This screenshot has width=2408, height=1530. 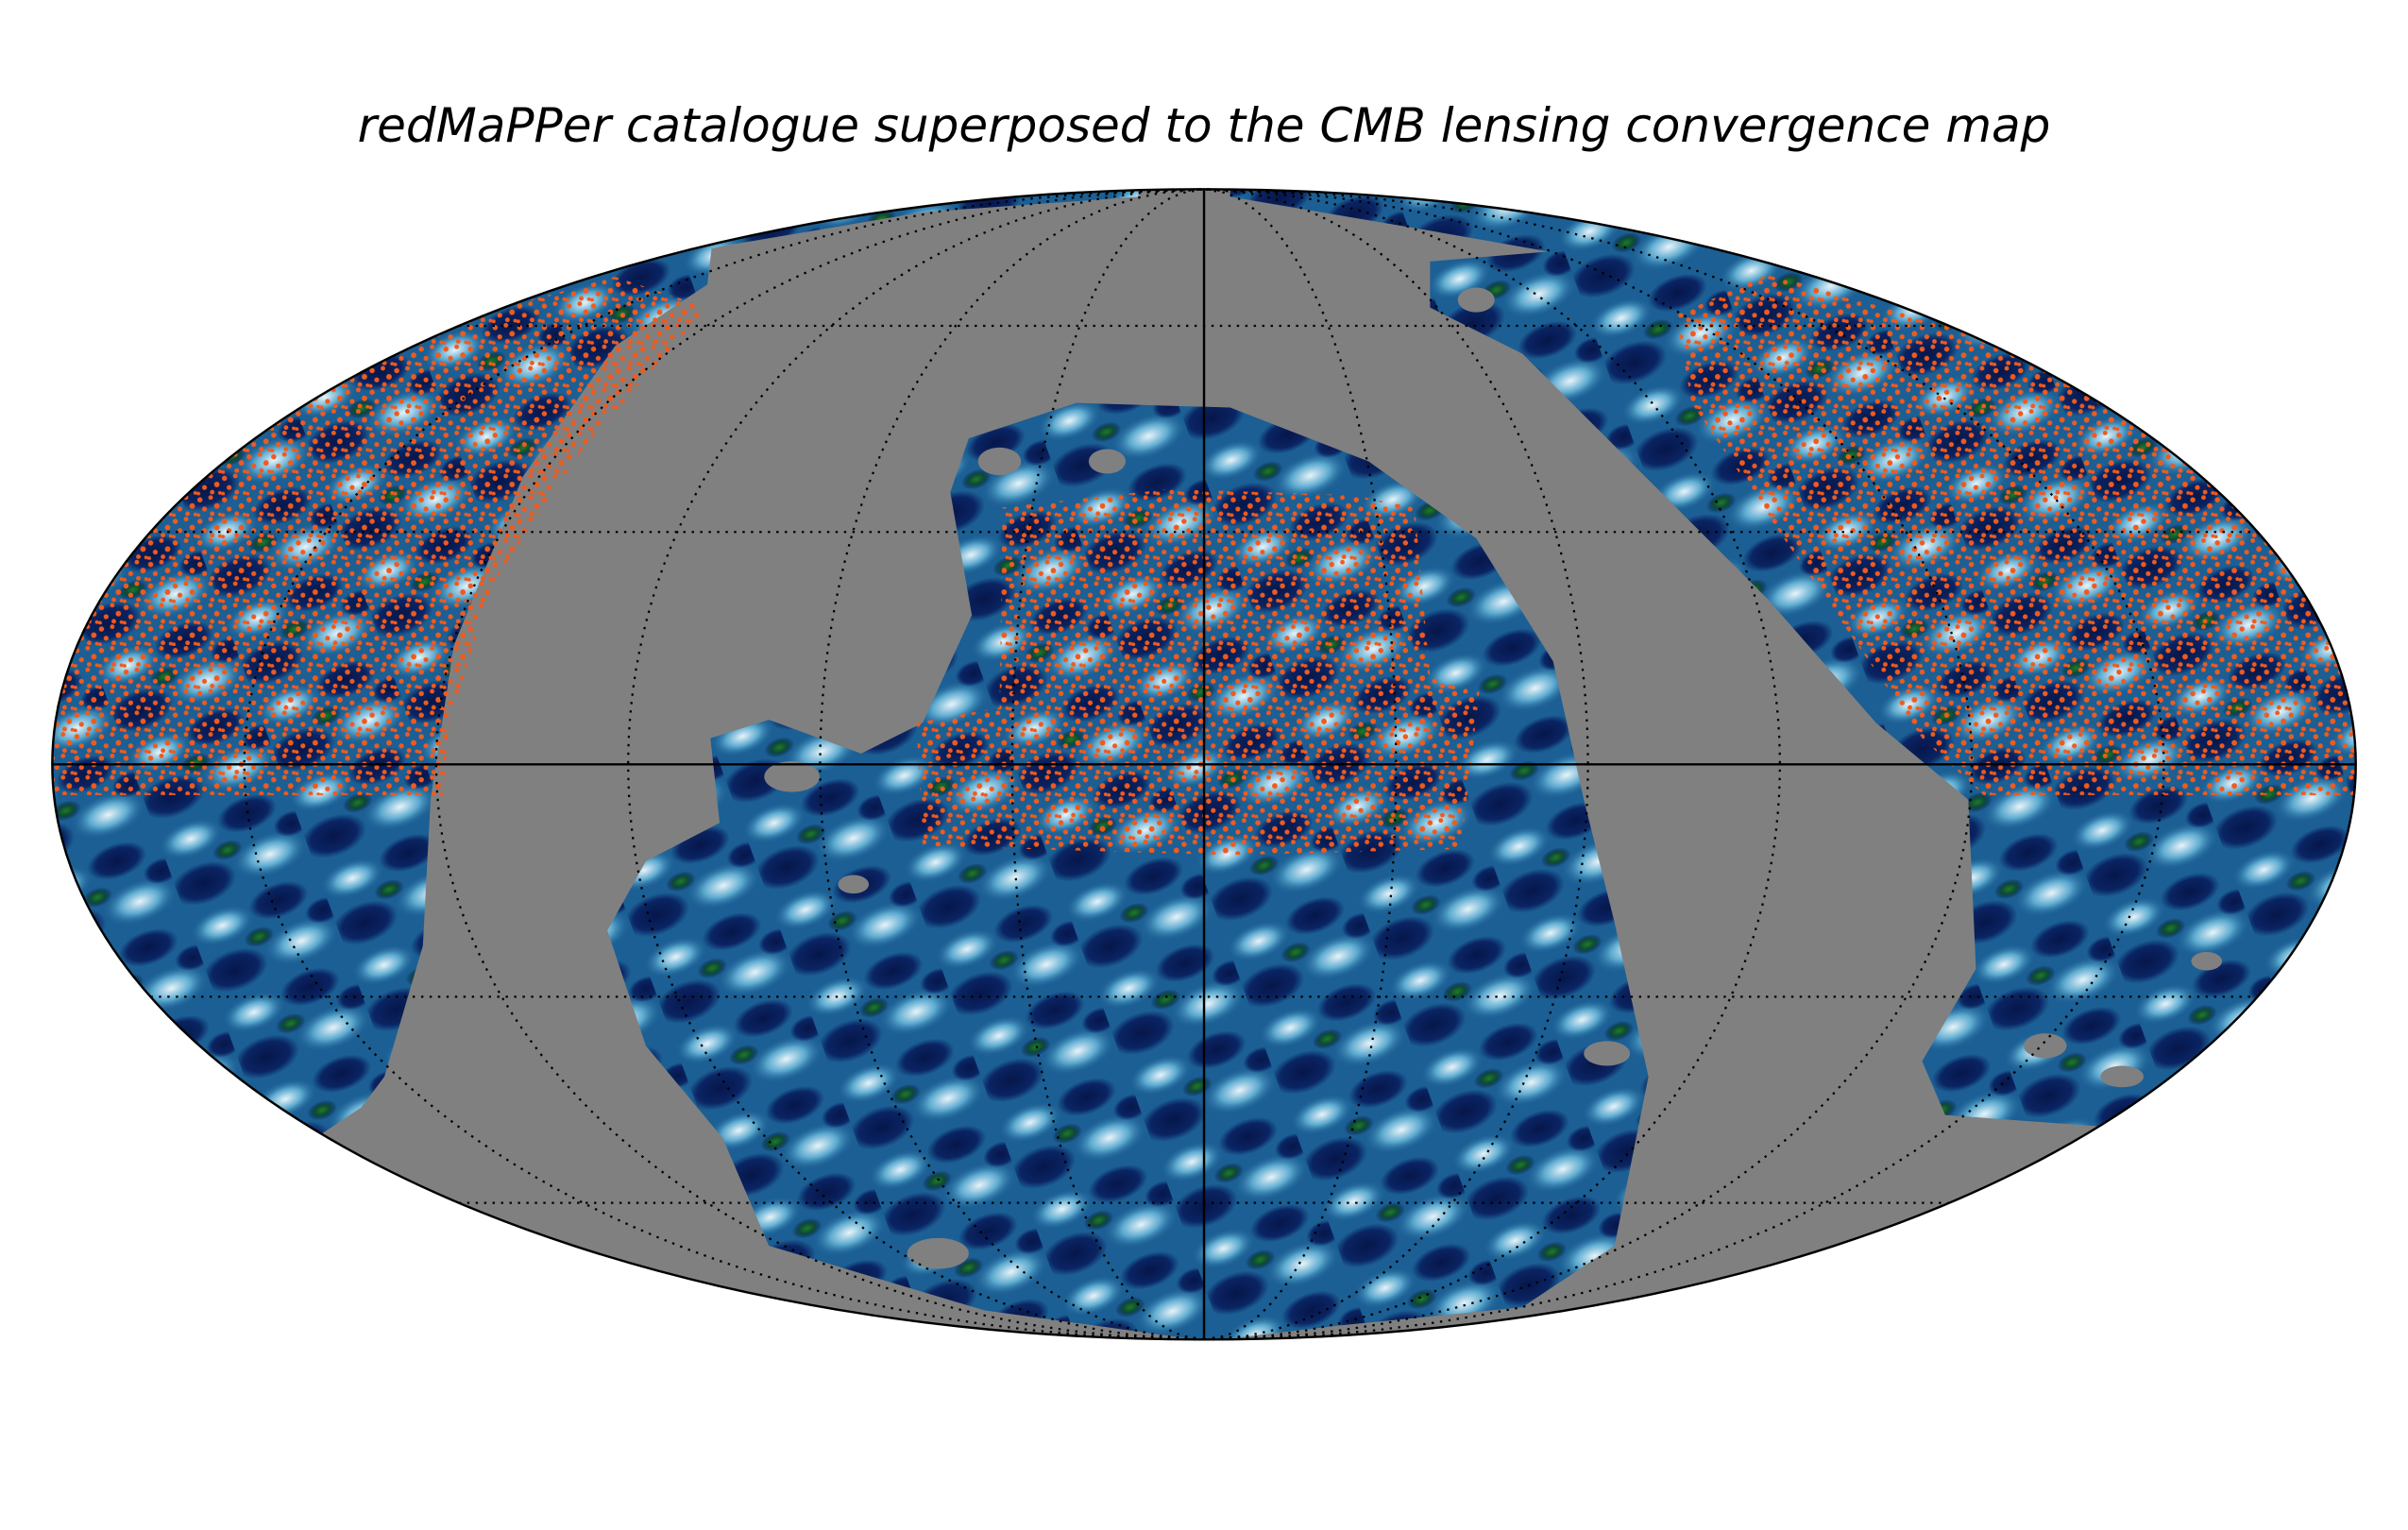 I want to click on cluster-points-right, so click(x=2015, y=534).